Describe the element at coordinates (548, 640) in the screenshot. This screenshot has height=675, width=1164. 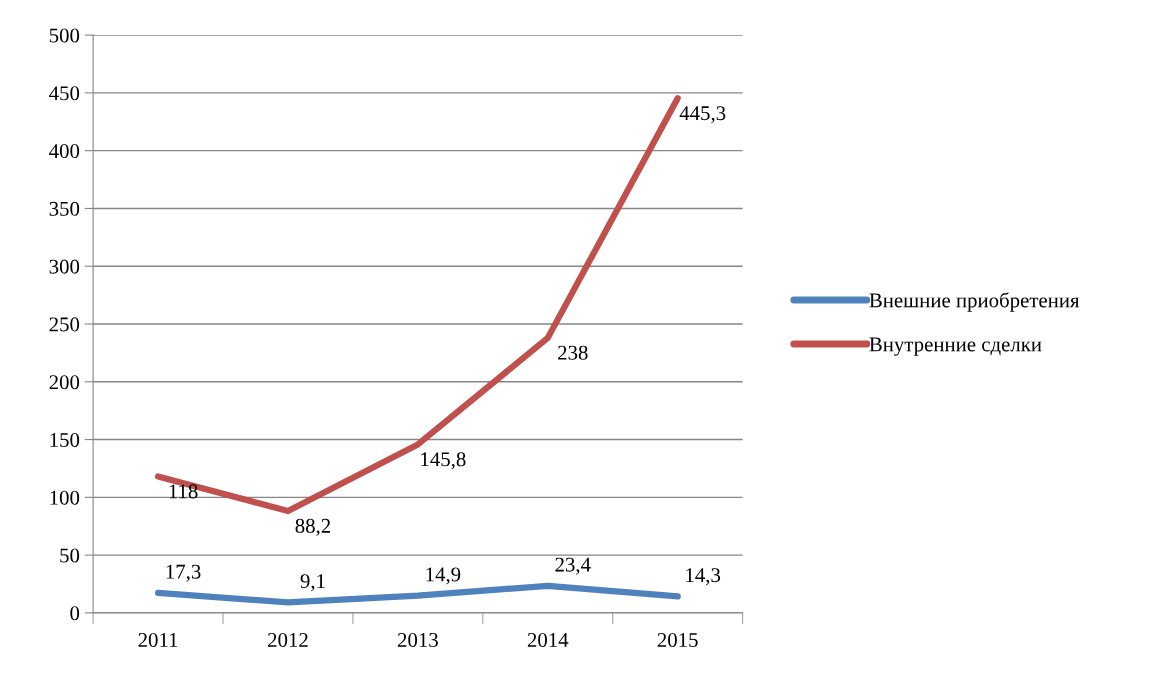
I see `x-tick-label: 2014` at that location.